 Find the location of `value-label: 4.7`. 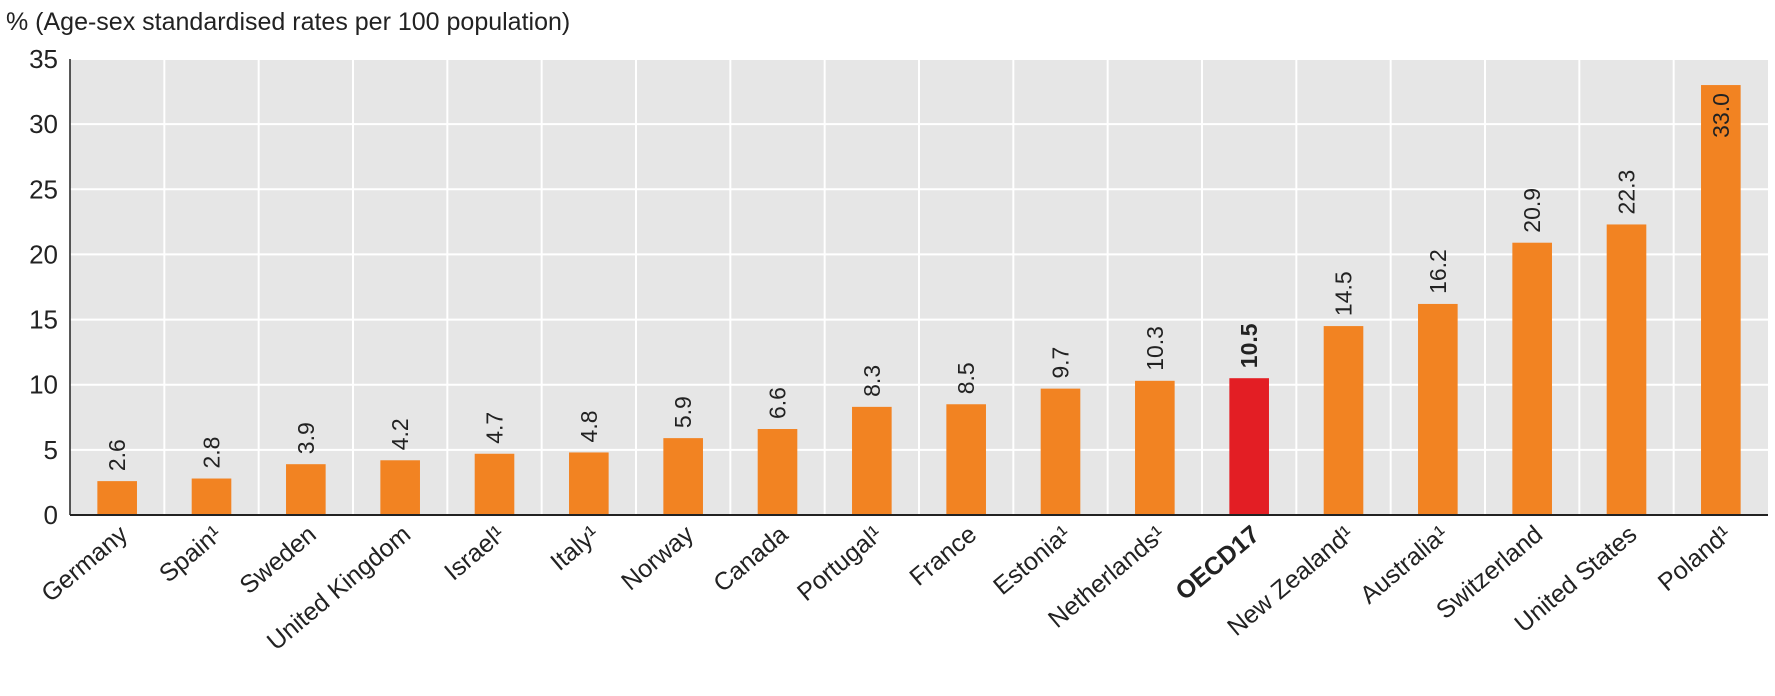

value-label: 4.7 is located at coordinates (495, 428).